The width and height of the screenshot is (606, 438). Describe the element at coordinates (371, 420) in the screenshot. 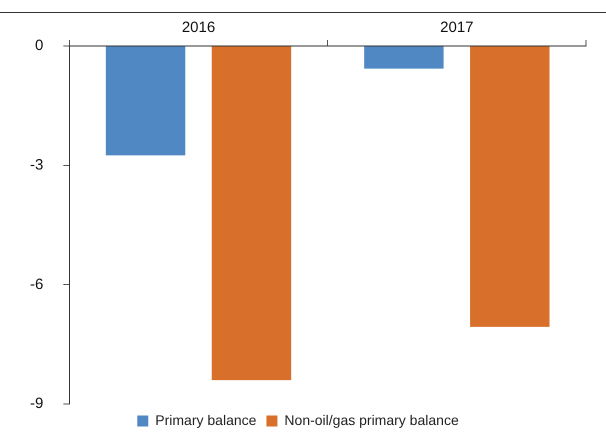

I see `legend-label: Non-oil/gas primary balance` at that location.